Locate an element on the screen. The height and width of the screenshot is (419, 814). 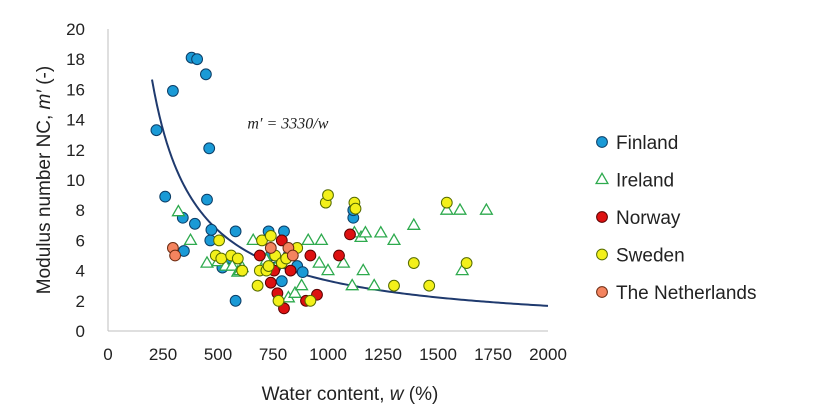
x-tick-label: 1250 is located at coordinates (383, 354).